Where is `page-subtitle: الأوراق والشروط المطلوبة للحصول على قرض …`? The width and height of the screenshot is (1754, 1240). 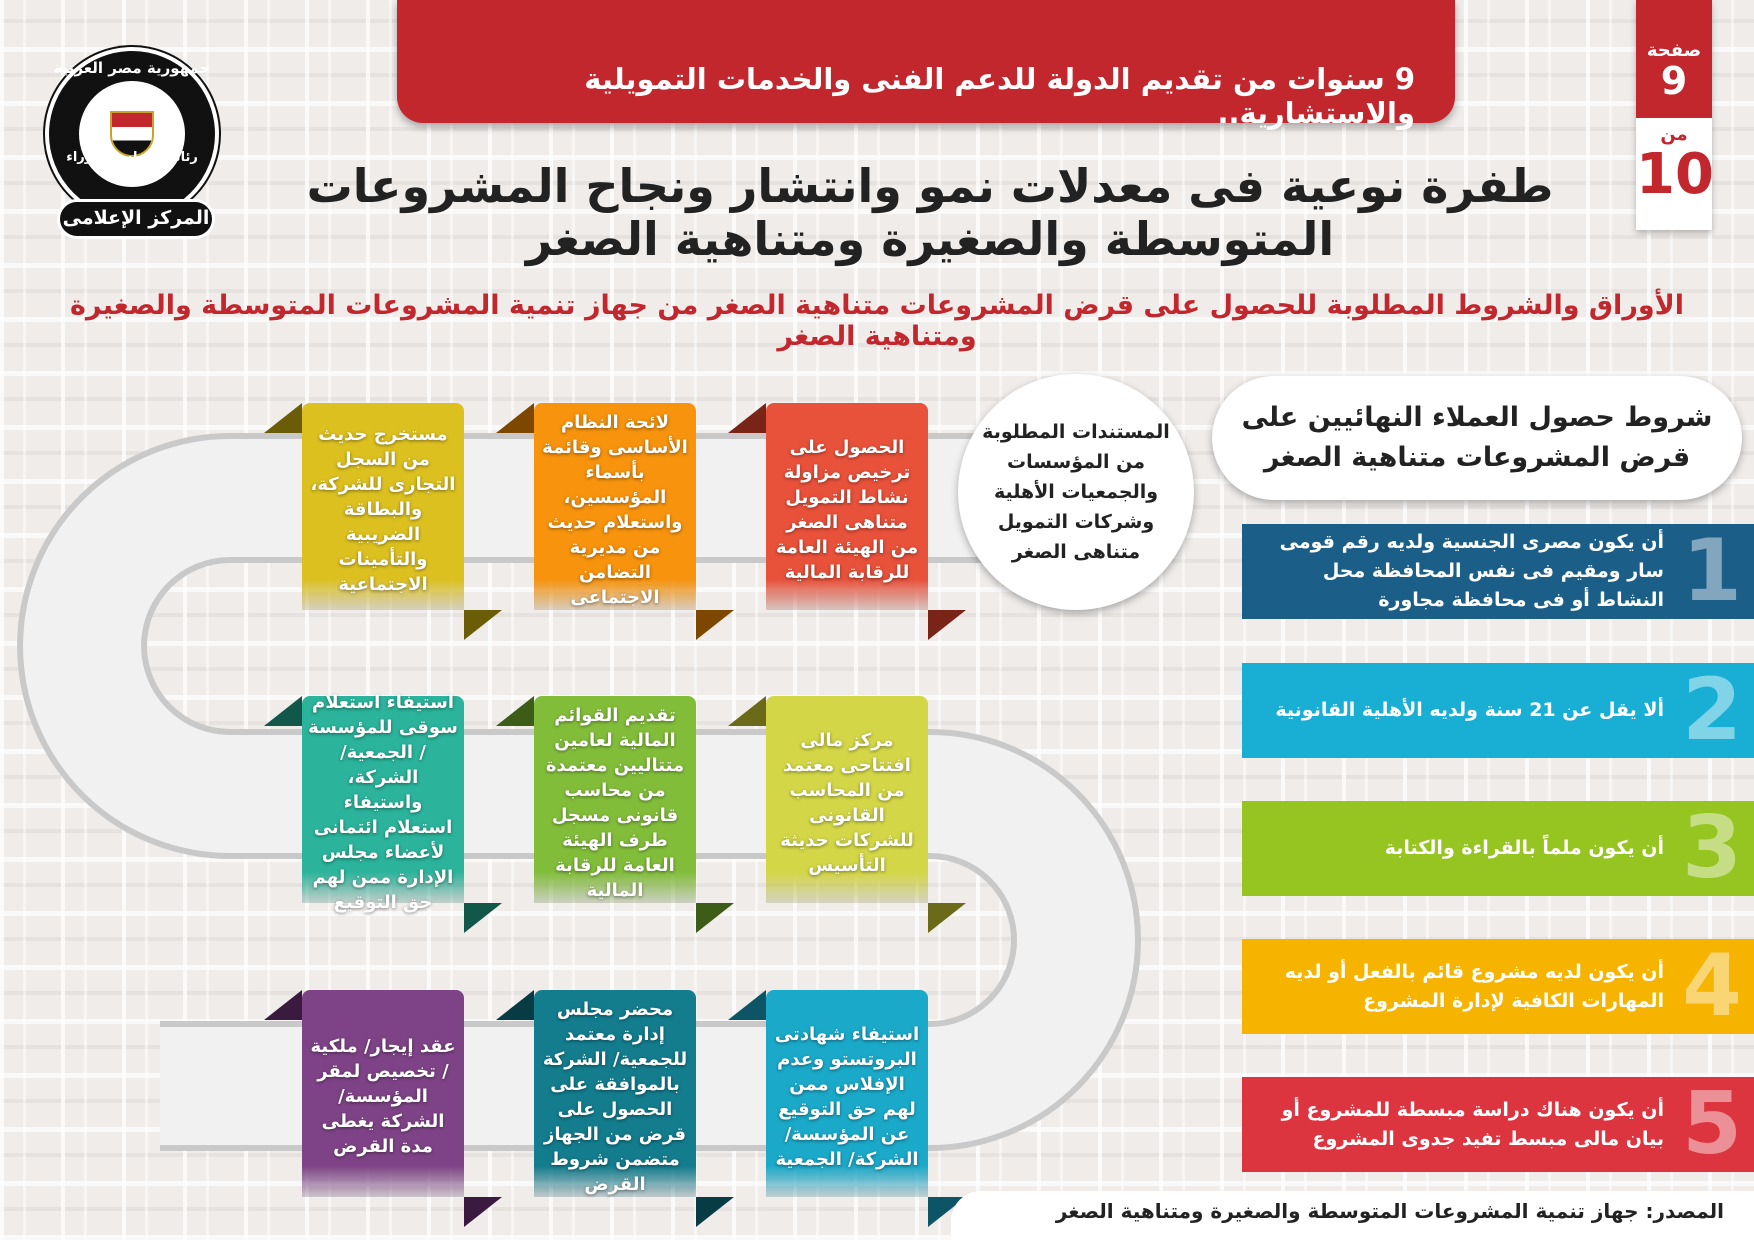 page-subtitle: الأوراق والشروط المطلوبة للحصول على قرض … is located at coordinates (876, 321).